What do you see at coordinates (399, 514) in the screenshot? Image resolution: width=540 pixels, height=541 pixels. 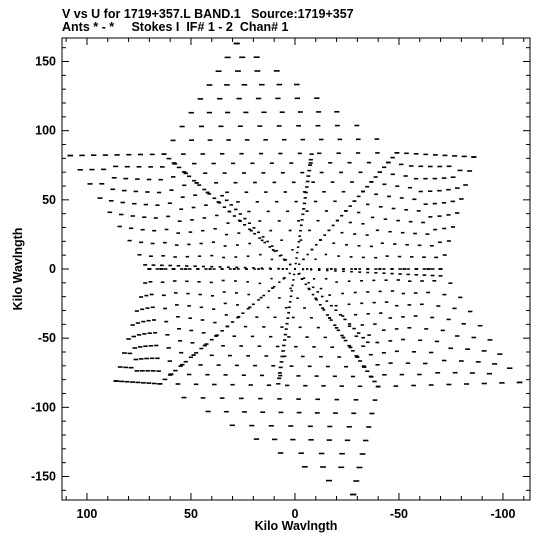 I see `x-tick-label: -50` at bounding box center [399, 514].